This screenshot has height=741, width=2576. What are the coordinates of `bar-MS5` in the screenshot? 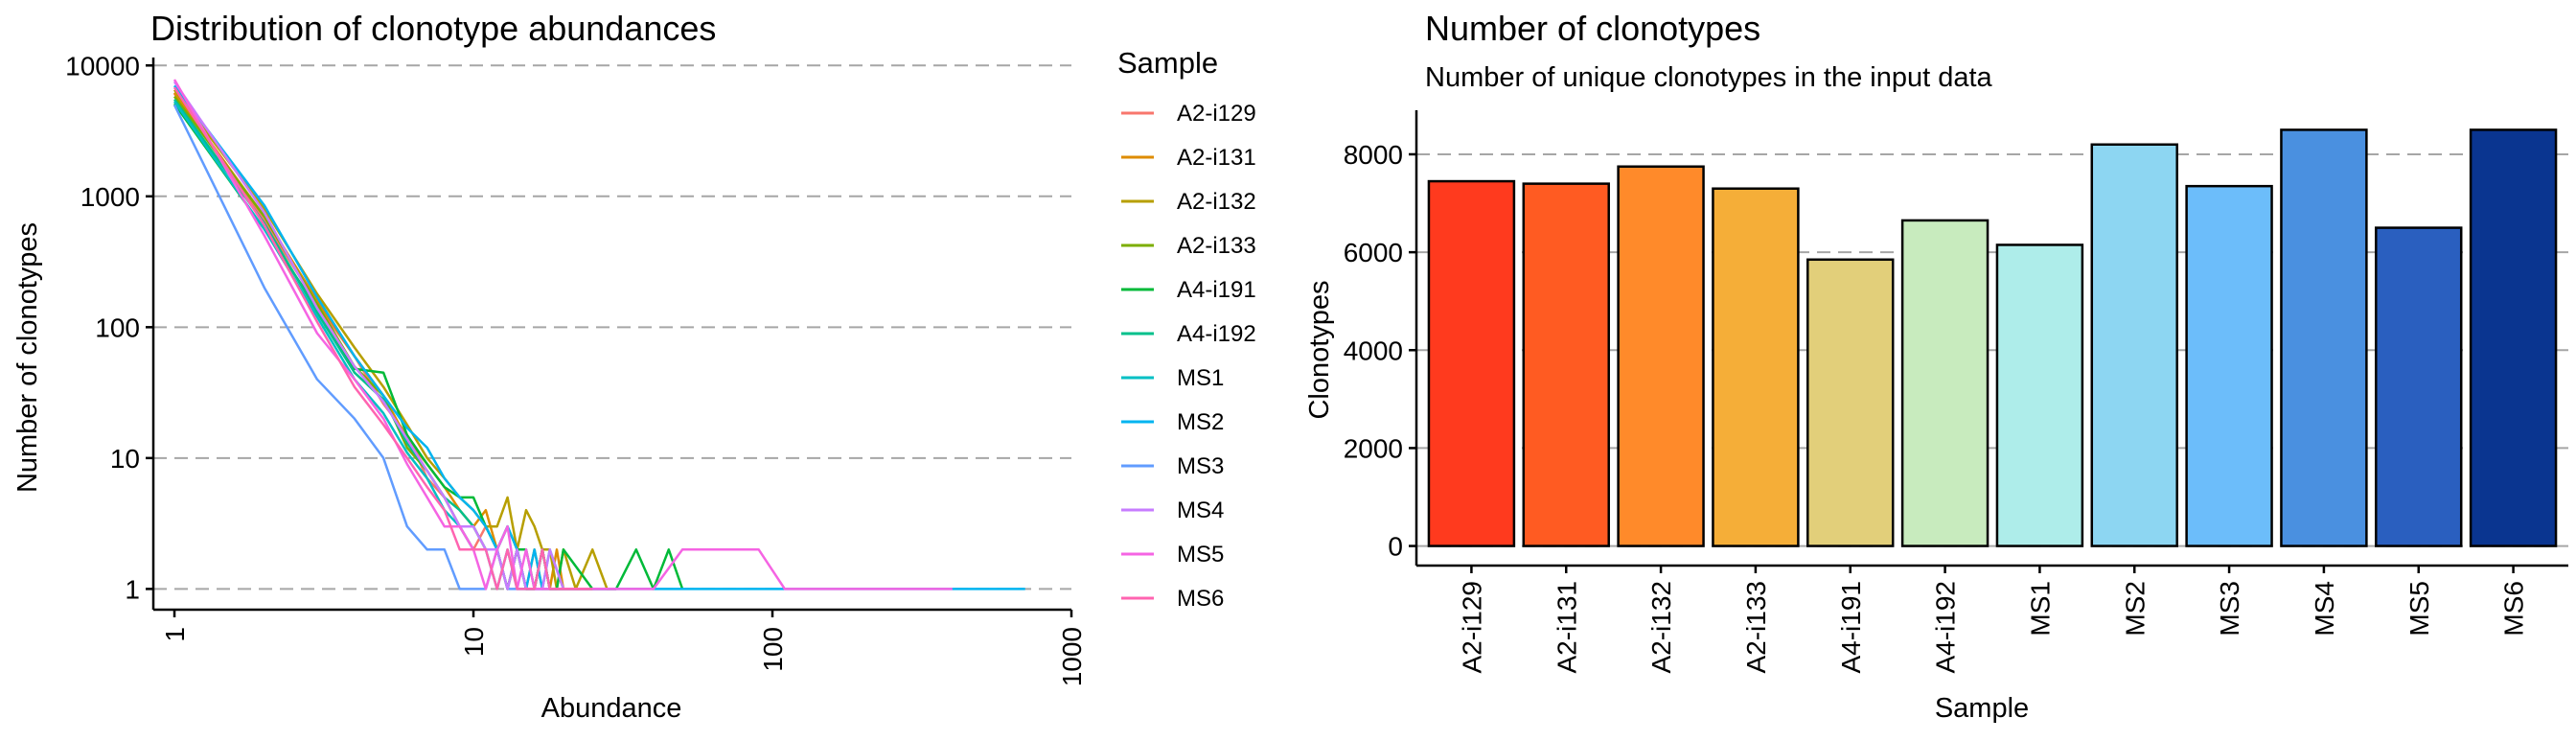 It's located at (2419, 386).